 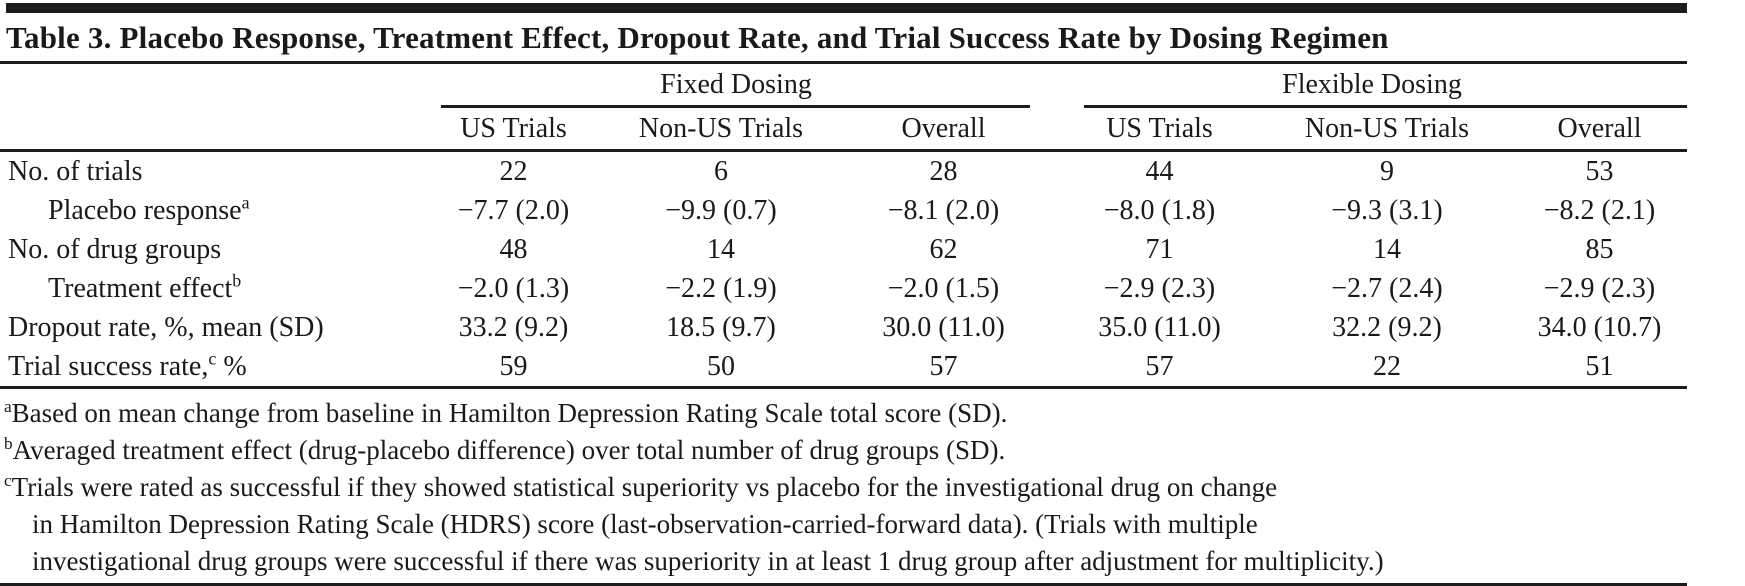 What do you see at coordinates (721, 368) in the screenshot?
I see `table-cell: 50` at bounding box center [721, 368].